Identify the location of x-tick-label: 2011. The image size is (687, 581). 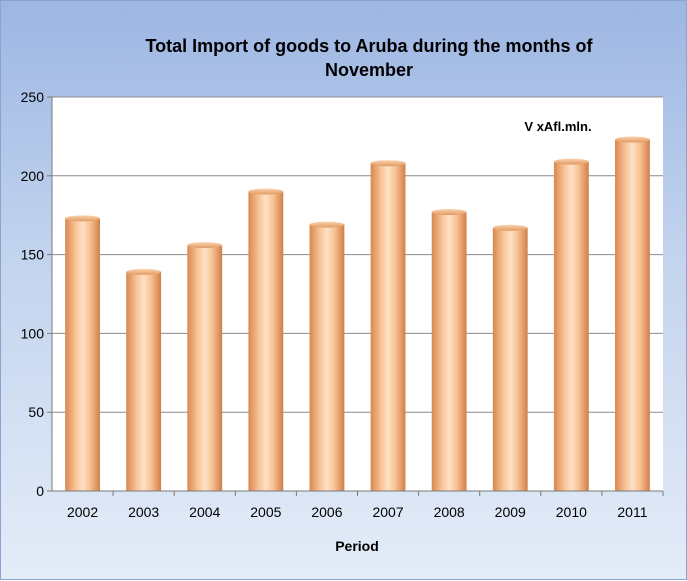
(632, 512).